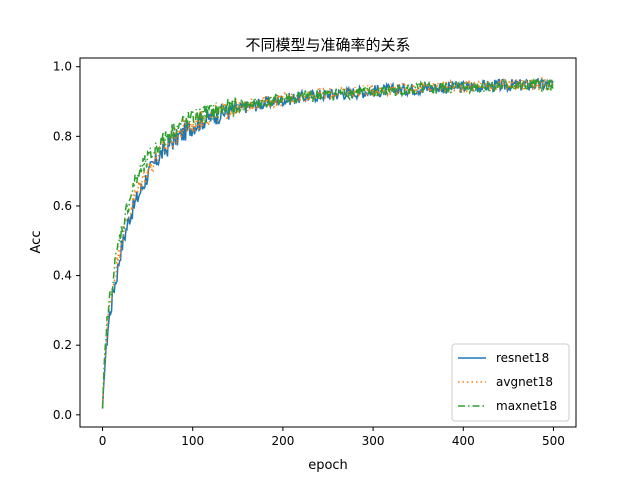 The width and height of the screenshot is (640, 480). Describe the element at coordinates (62, 206) in the screenshot. I see `y-tick-label: 0.6` at that location.